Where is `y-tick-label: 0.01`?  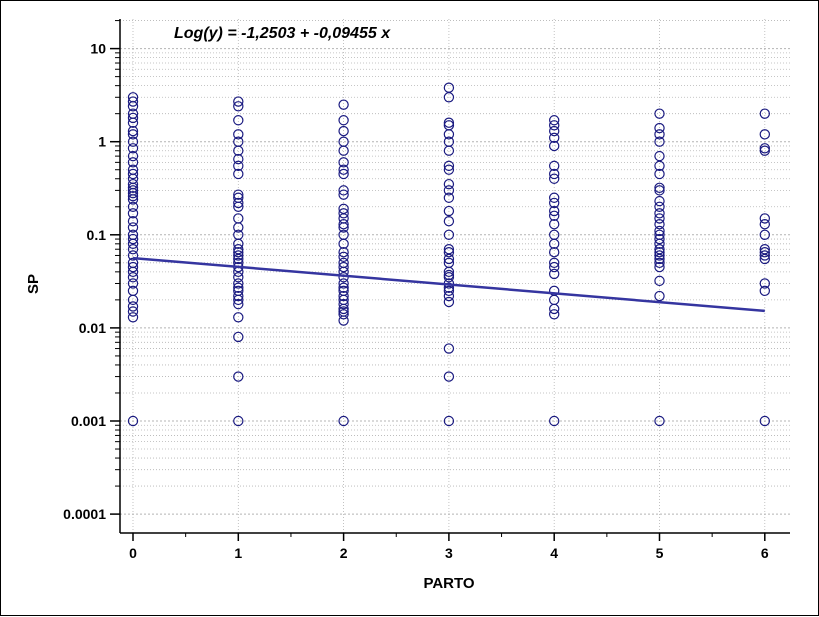
y-tick-label: 0.01 is located at coordinates (92, 328).